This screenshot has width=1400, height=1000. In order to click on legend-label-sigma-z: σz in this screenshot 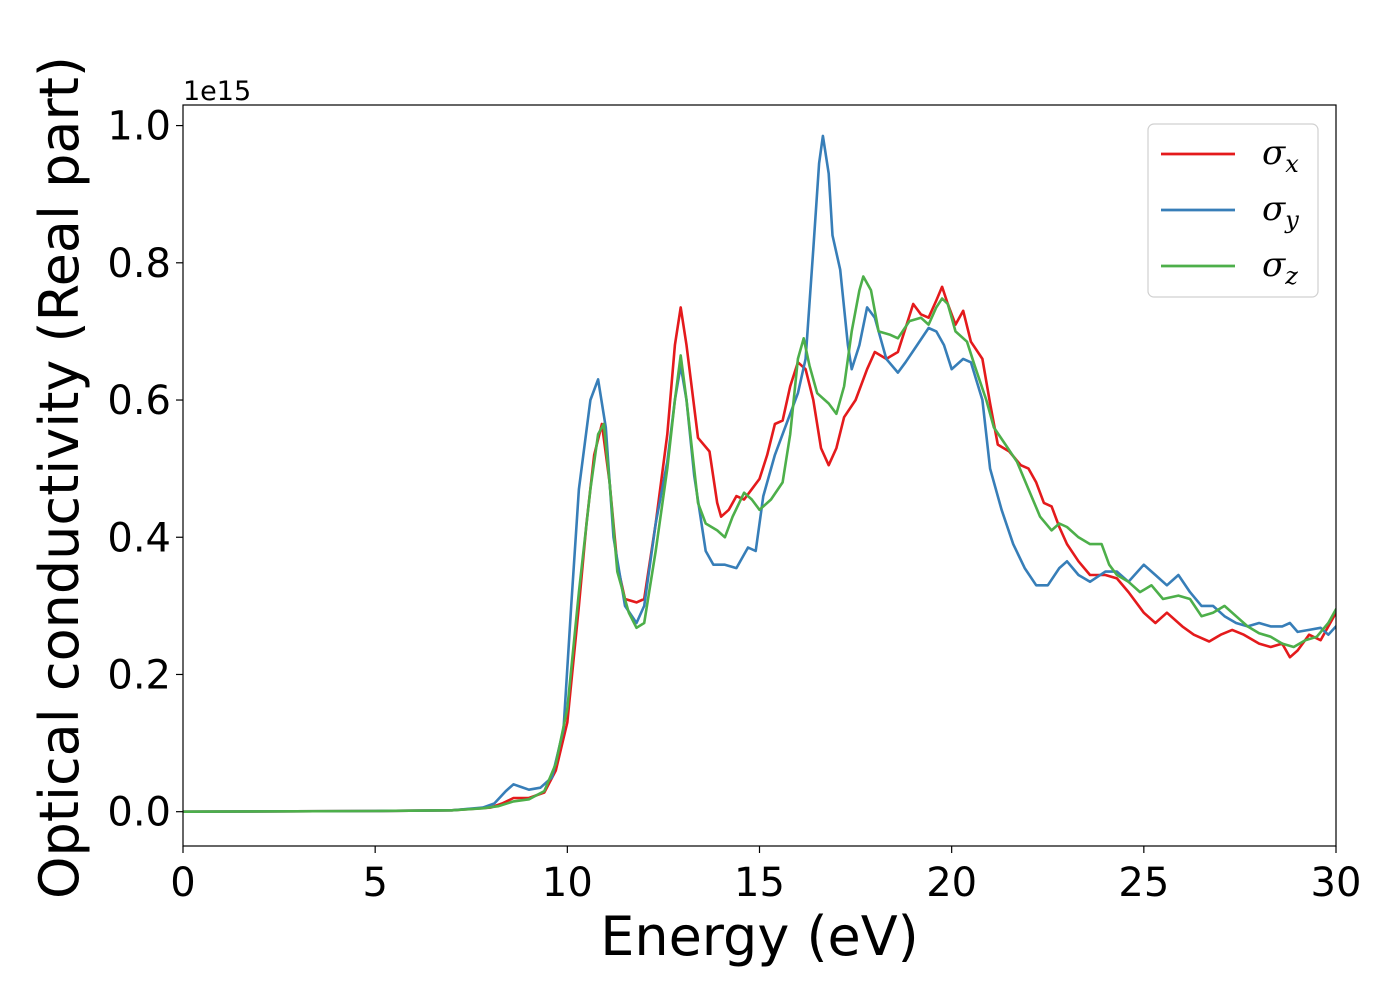, I will do `click(1280, 267)`.